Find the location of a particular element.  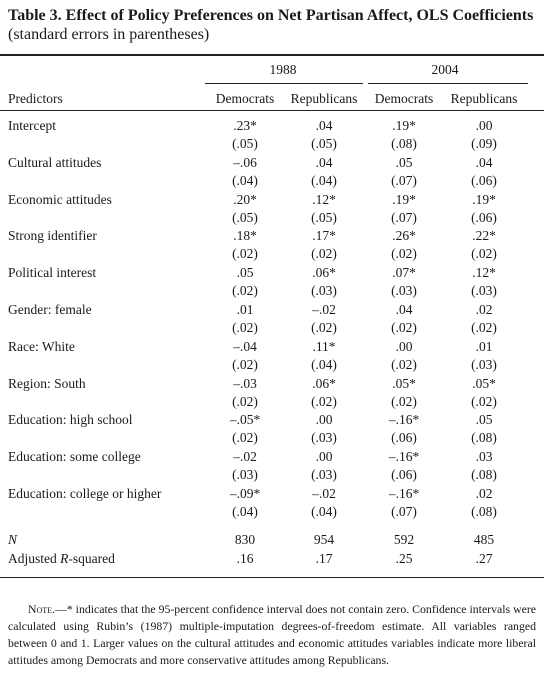

adjusted-r-squared-label: Adjusted R-squared is located at coordinates (61, 559).